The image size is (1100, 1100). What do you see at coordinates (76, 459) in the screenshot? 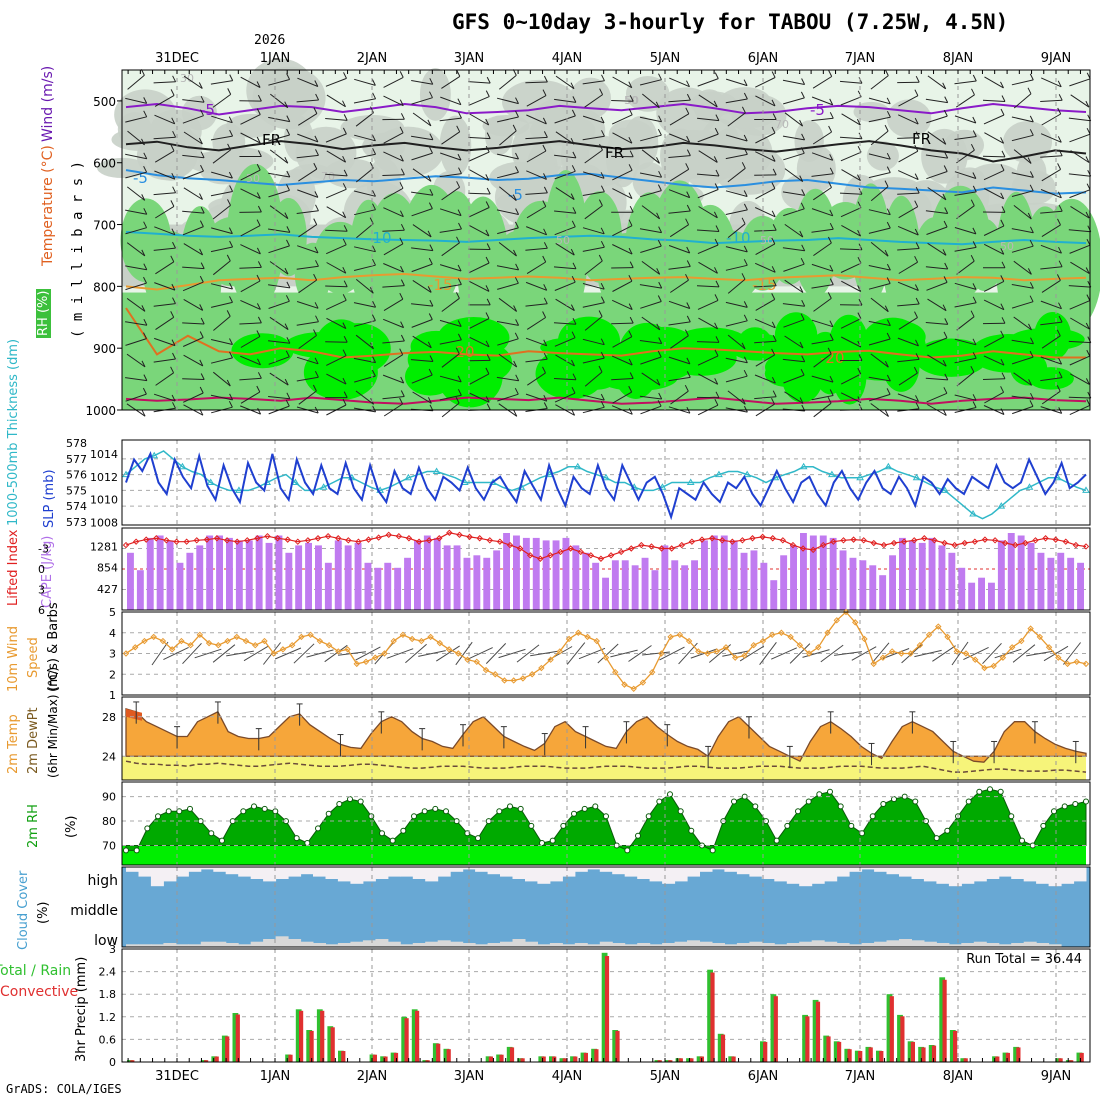
I see `thickness-tick-label: 577` at bounding box center [76, 459].